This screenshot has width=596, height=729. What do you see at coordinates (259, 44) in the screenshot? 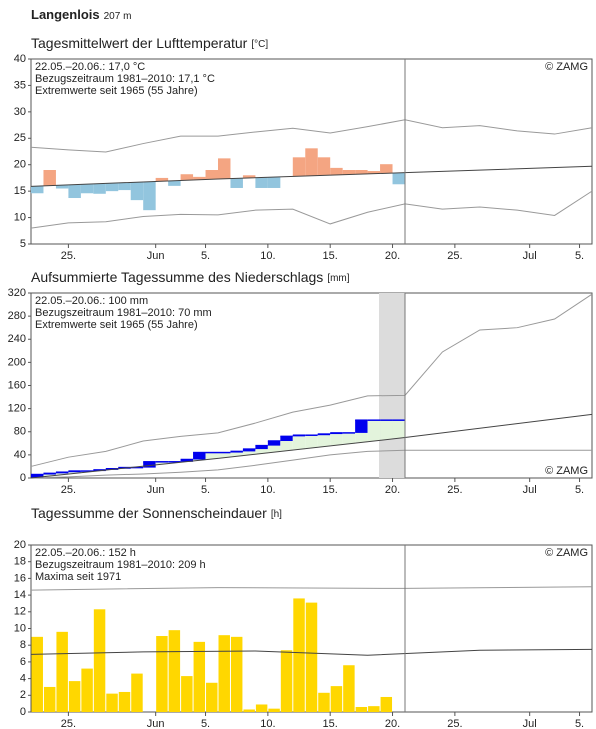
I see `title-unit: [°C]` at bounding box center [259, 44].